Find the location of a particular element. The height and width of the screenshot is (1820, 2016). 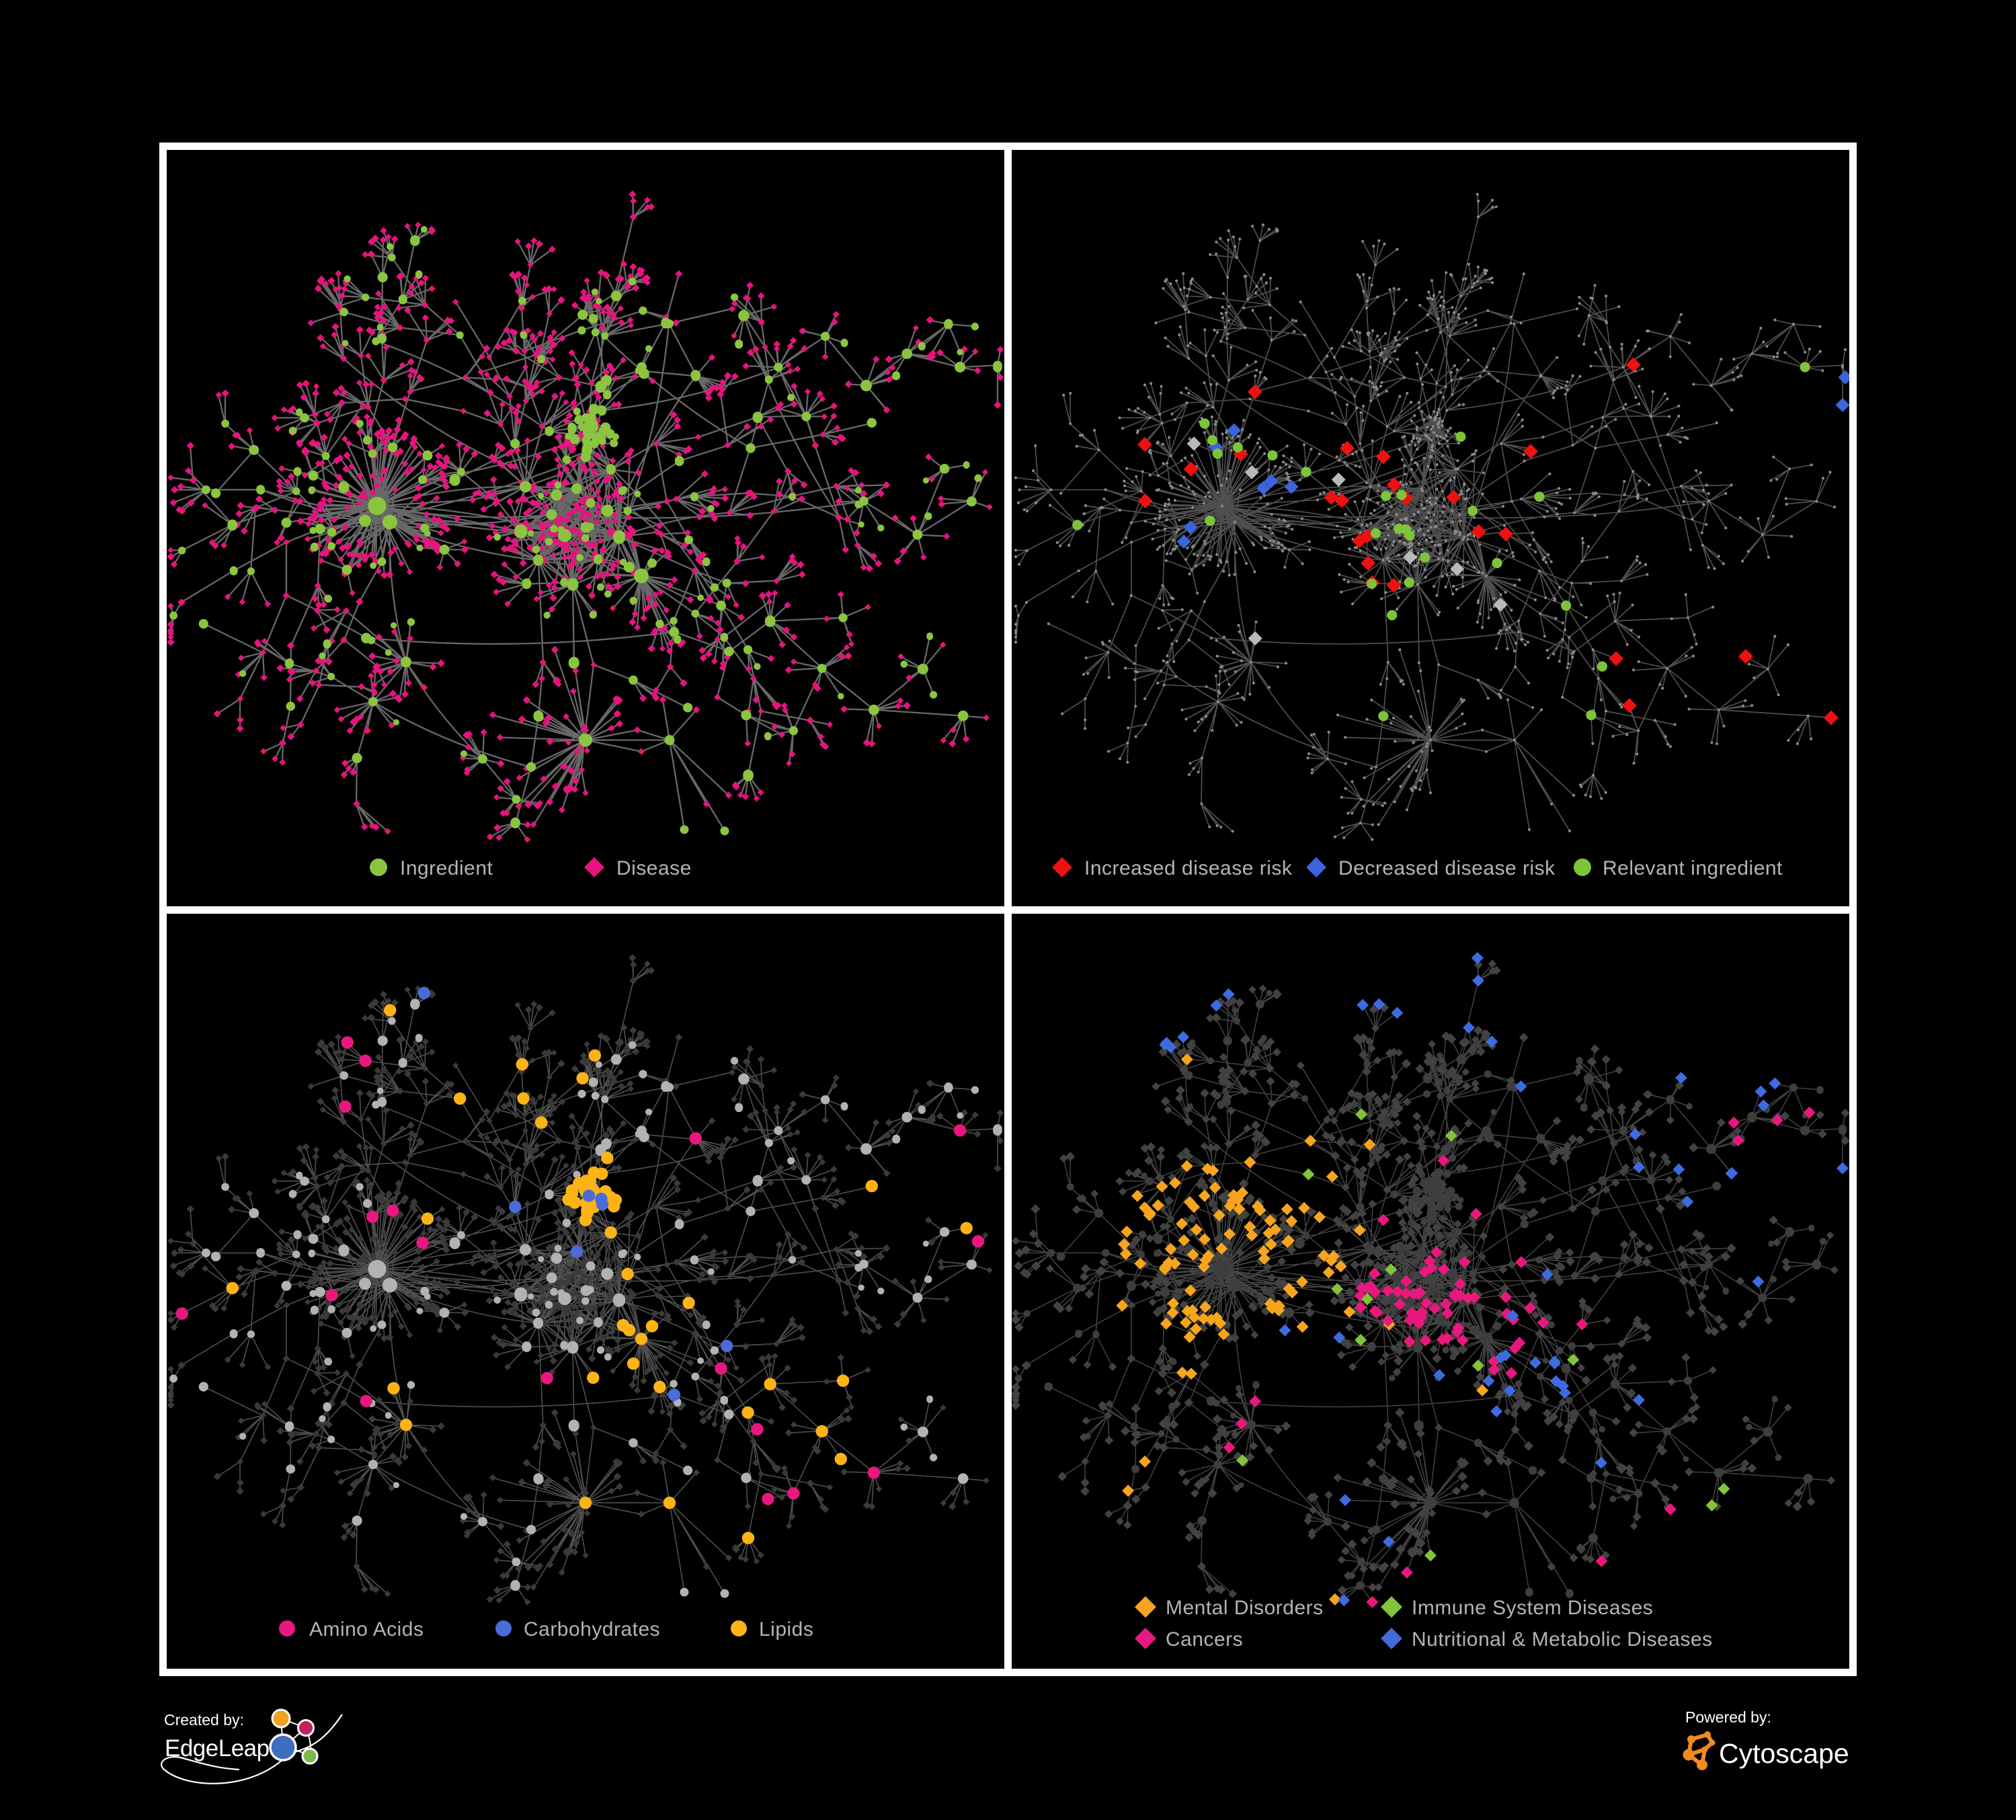

svg-text: Increased disease risk is located at coordinates (1188, 868).